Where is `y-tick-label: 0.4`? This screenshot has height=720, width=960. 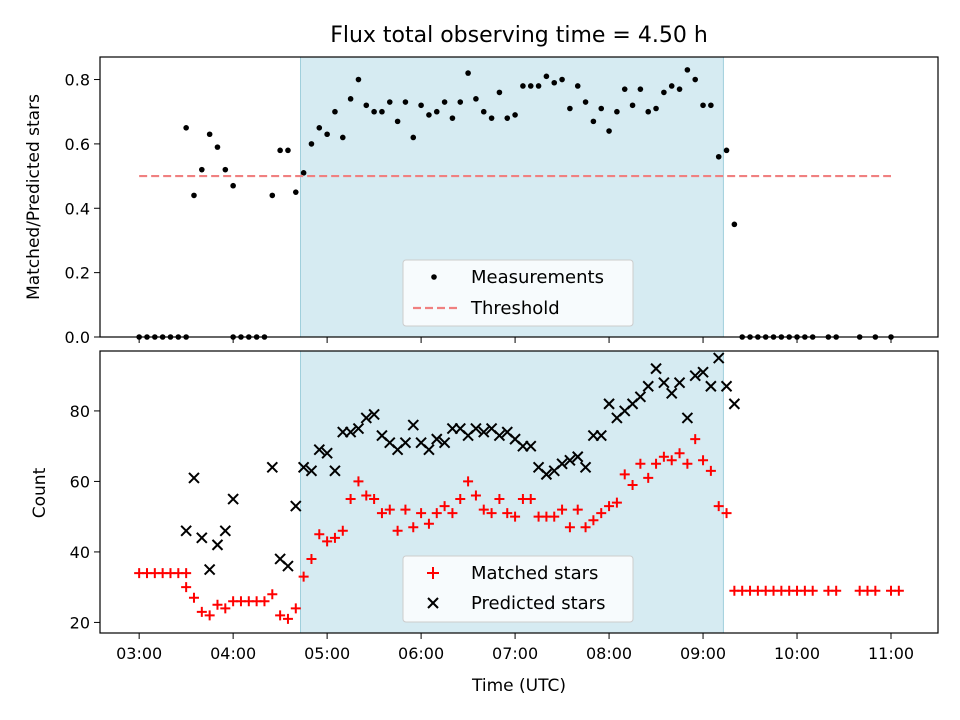
y-tick-label: 0.4 is located at coordinates (77, 208).